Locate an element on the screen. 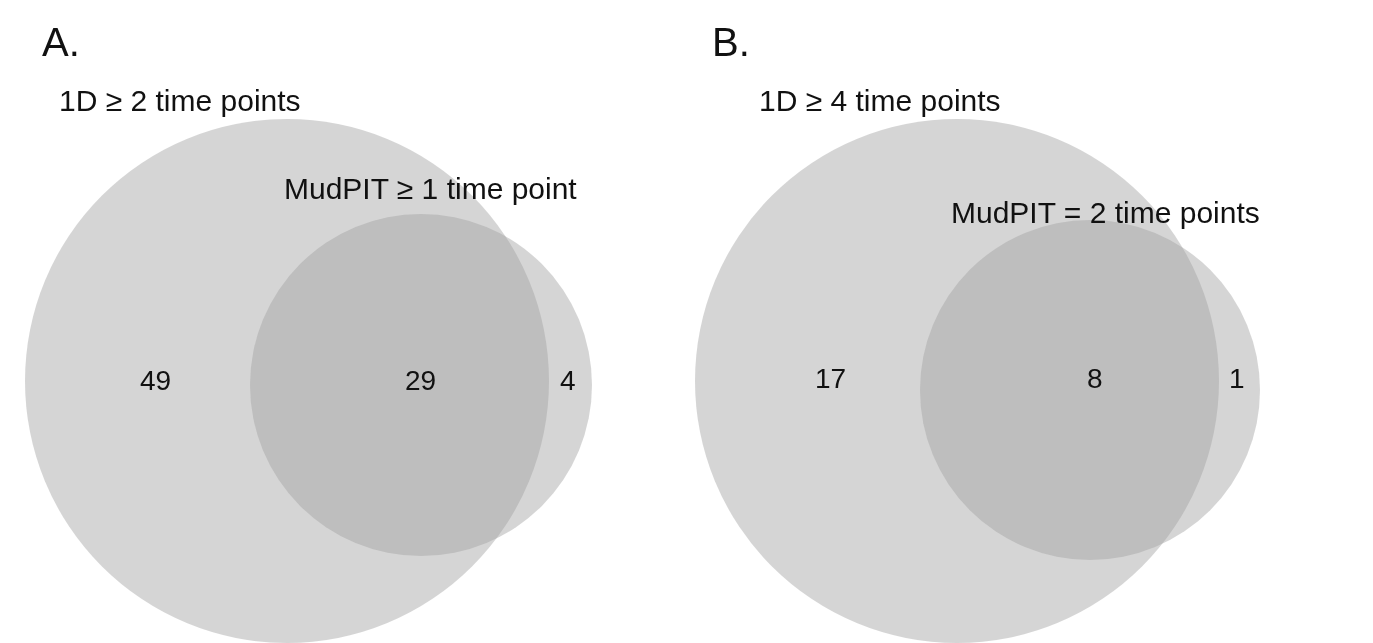 The height and width of the screenshot is (643, 1373). data-label: 17 is located at coordinates (831, 378).